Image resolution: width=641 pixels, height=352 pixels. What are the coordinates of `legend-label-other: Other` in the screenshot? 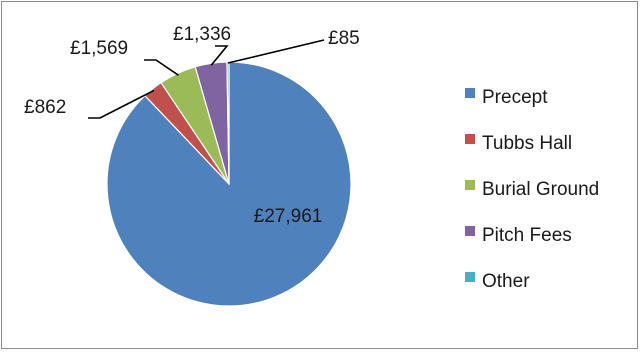 It's located at (506, 281).